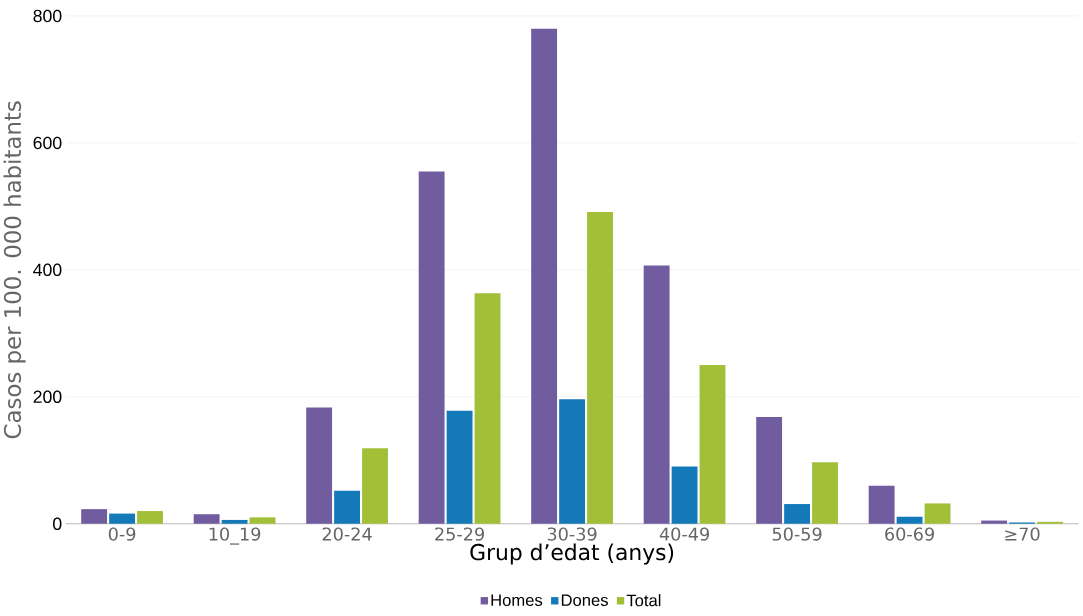 This screenshot has height=616, width=1083. I want to click on x-tick-label: 20-24, so click(347, 534).